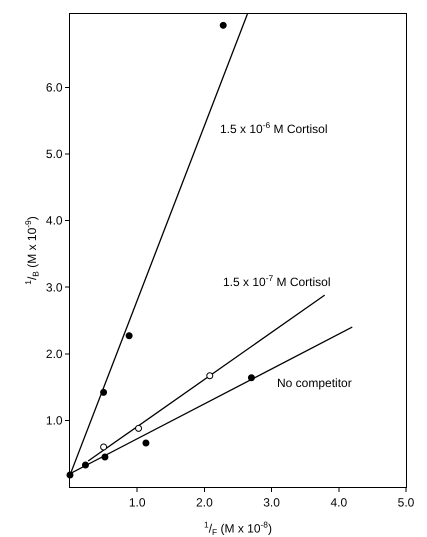 The height and width of the screenshot is (537, 427). What do you see at coordinates (271, 502) in the screenshot?
I see `x-tick-label: 3.0` at bounding box center [271, 502].